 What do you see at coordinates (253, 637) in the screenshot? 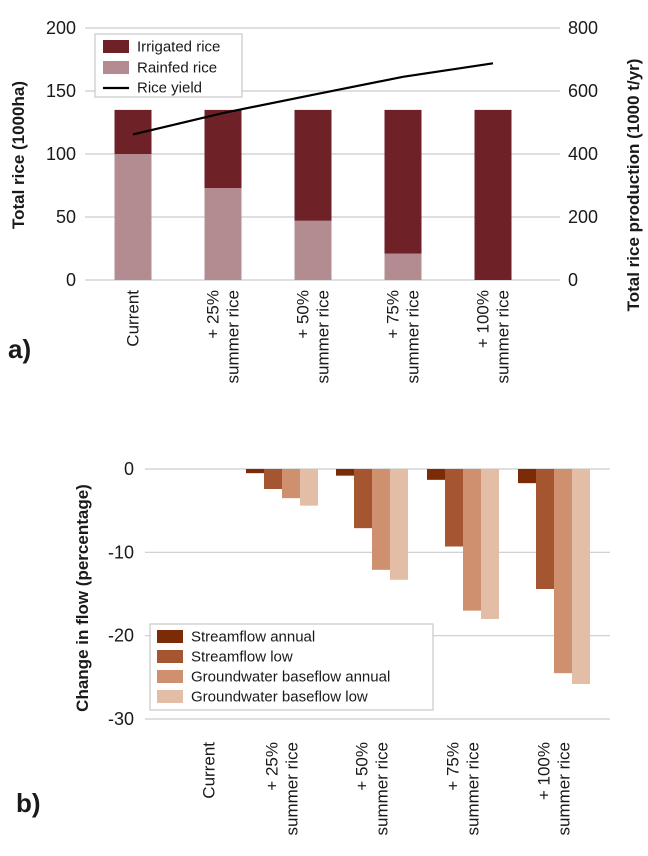
I see `legend-label-streamflow-annual: Streamflow annual` at bounding box center [253, 637].